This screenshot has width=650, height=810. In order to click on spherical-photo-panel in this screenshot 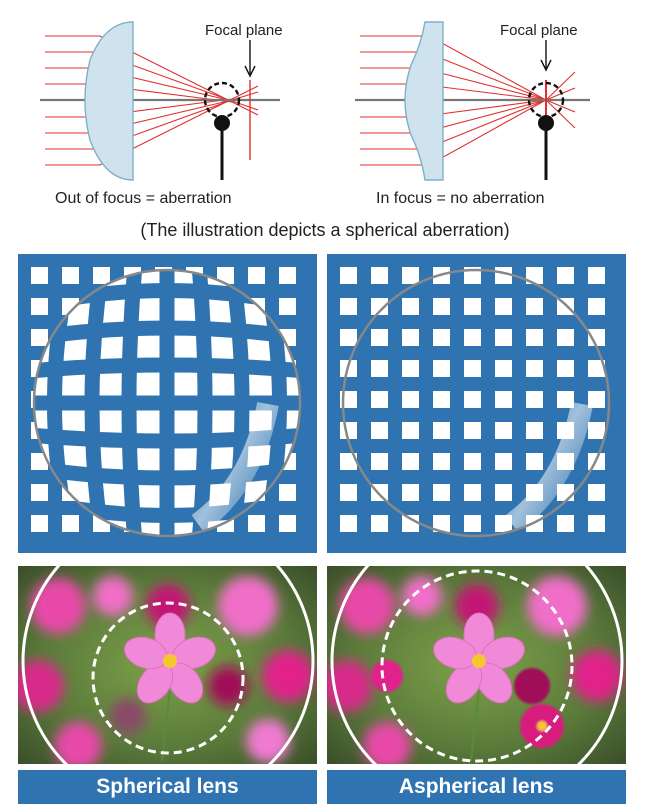, I will do `click(167, 665)`.